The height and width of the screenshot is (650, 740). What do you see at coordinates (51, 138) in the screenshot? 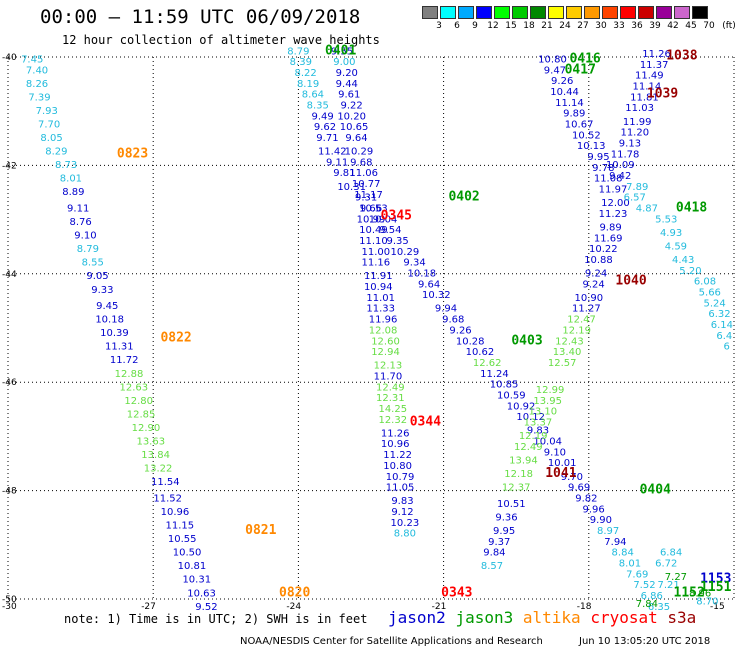
I see `wave-height-value: 8.05` at bounding box center [51, 138].